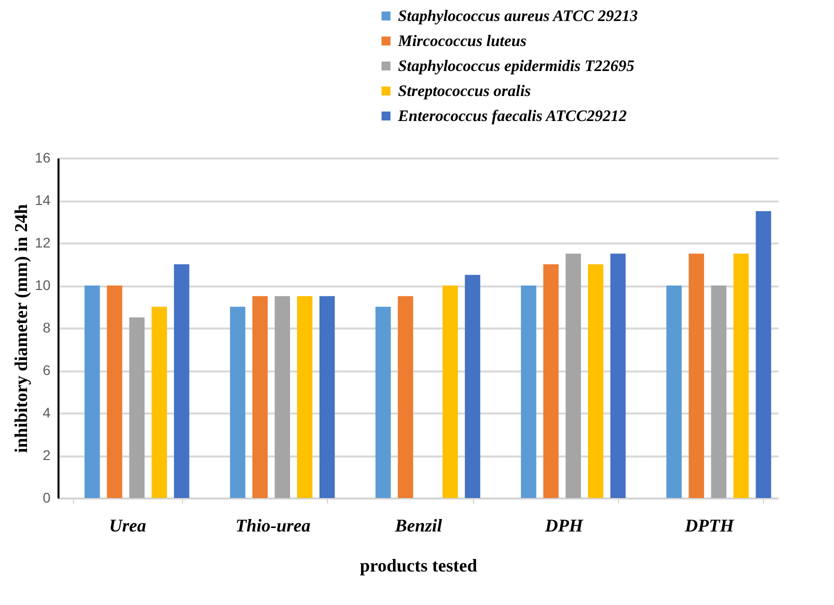  I want to click on y-tick-label: 0, so click(46, 498).